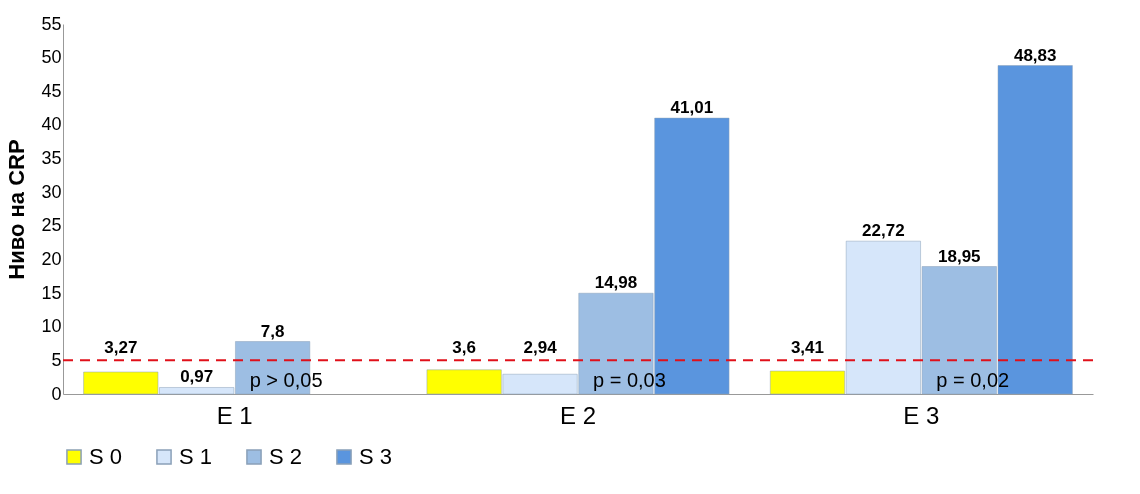  What do you see at coordinates (959, 256) in the screenshot?
I see `data-label: 18,95` at bounding box center [959, 256].